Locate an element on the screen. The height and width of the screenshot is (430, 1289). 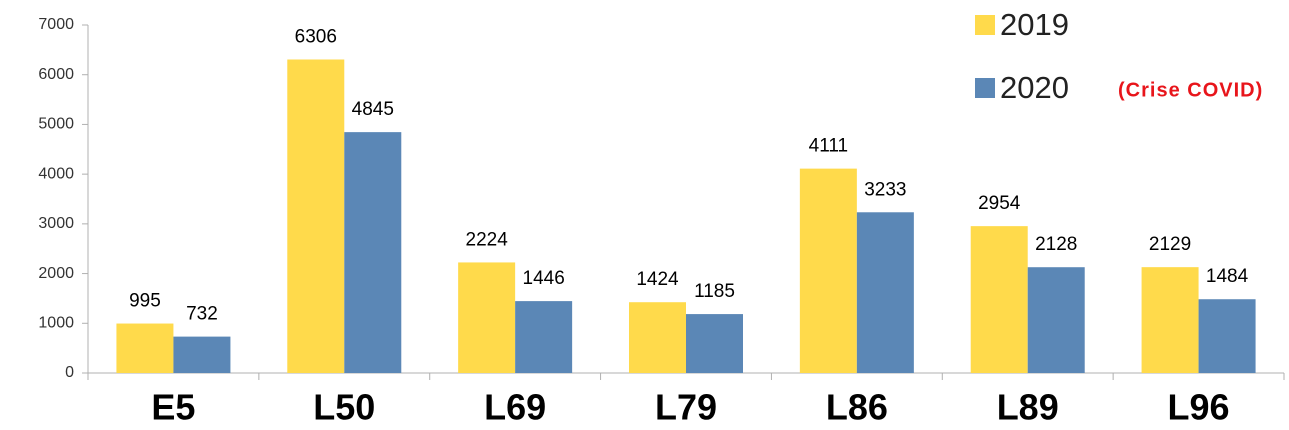
x-tick-label: L86 is located at coordinates (857, 407).